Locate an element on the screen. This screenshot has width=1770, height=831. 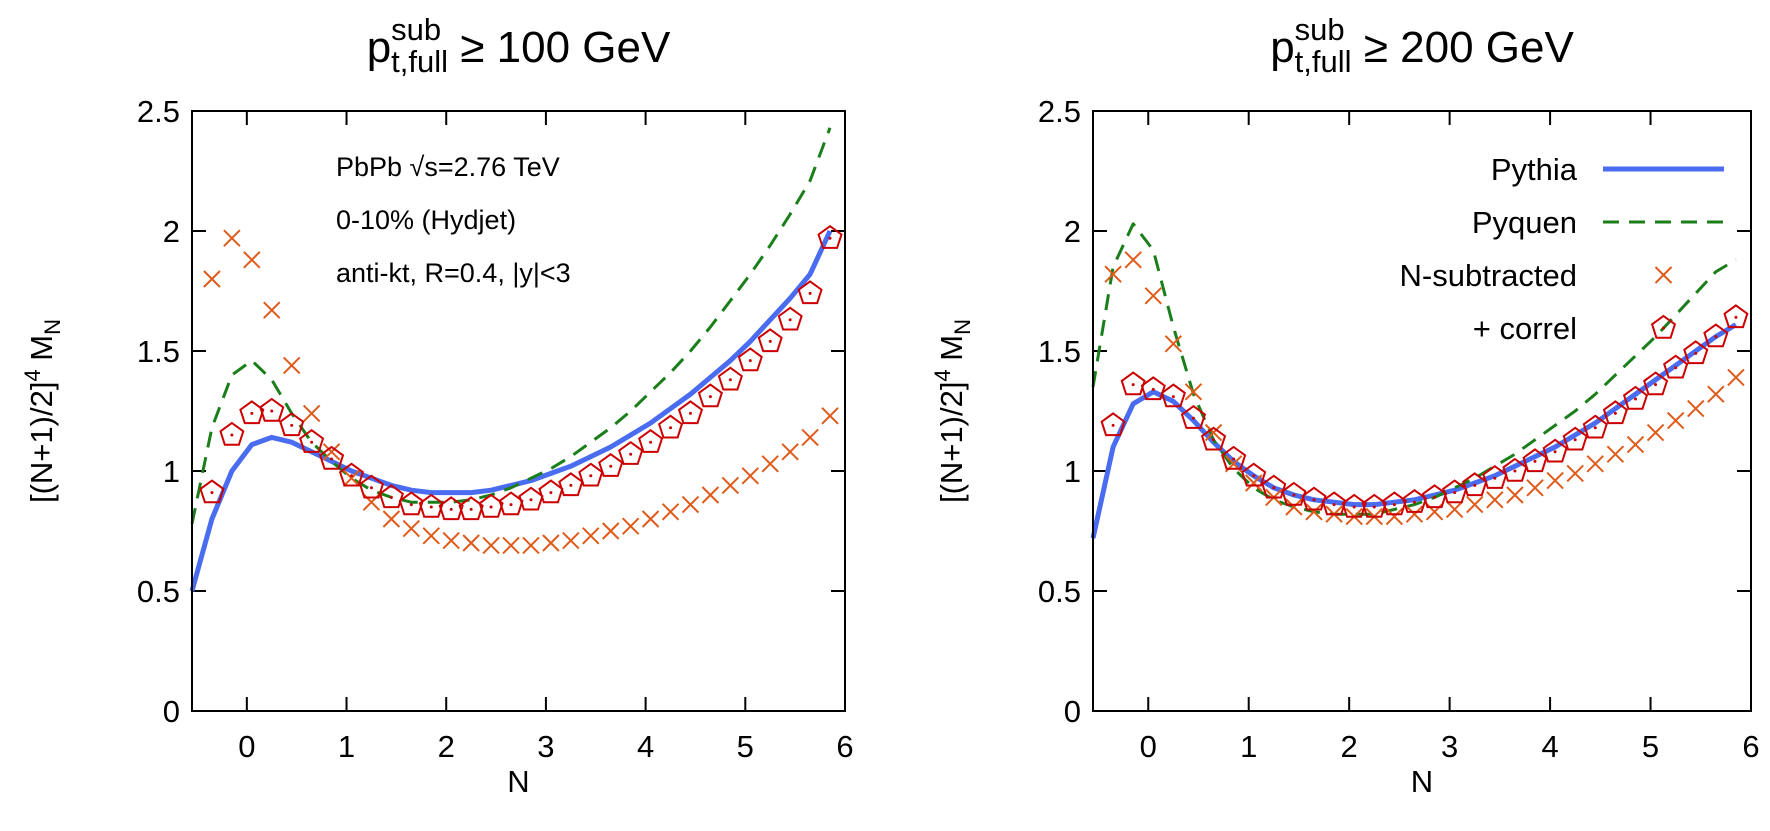
title-rest: ≥ 100 GeV is located at coordinates (559, 47).